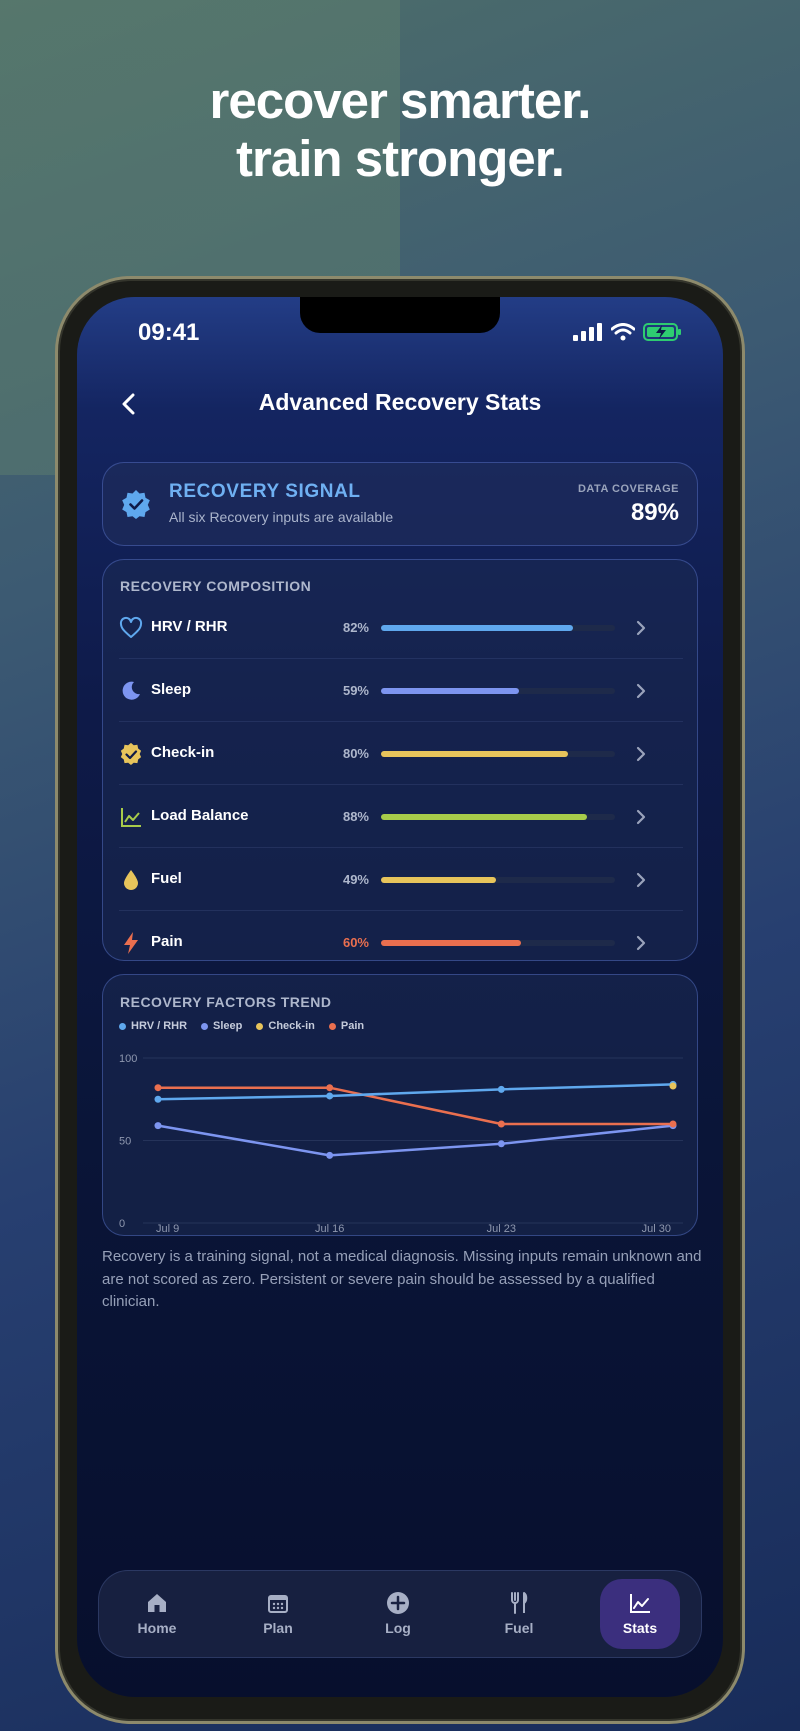  Describe the element at coordinates (166, 878) in the screenshot. I see `composition-label: Fuel` at that location.